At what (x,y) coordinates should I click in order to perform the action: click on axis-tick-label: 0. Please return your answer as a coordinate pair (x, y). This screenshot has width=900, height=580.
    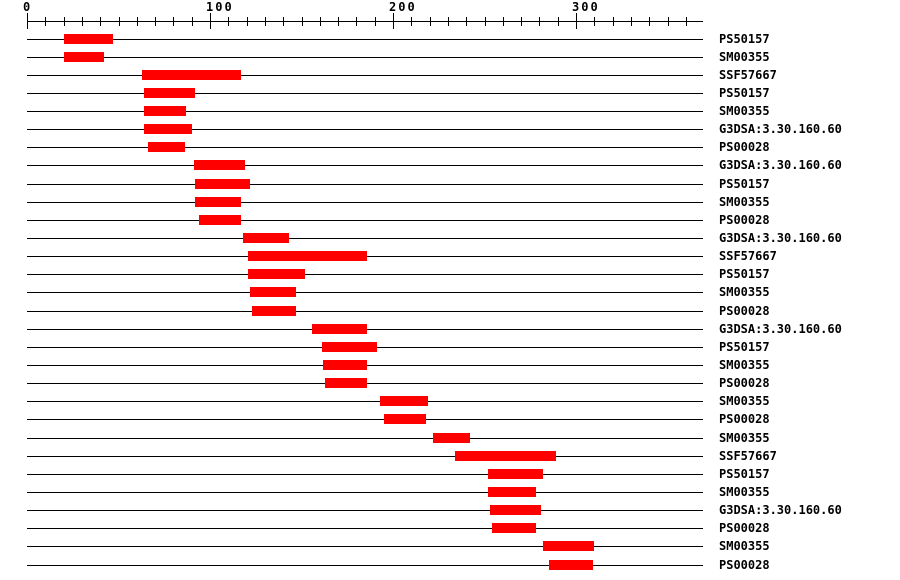
    Looking at the image, I should click on (28, 7).